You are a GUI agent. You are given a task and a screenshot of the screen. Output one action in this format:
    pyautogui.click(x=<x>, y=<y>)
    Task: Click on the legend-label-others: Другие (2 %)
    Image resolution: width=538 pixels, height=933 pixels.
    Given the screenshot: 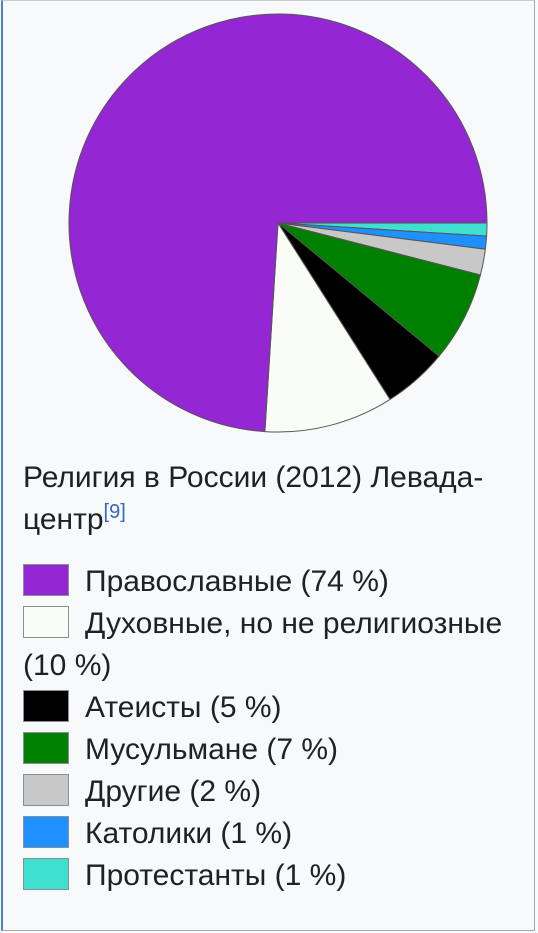 What is the action you would take?
    pyautogui.click(x=173, y=791)
    